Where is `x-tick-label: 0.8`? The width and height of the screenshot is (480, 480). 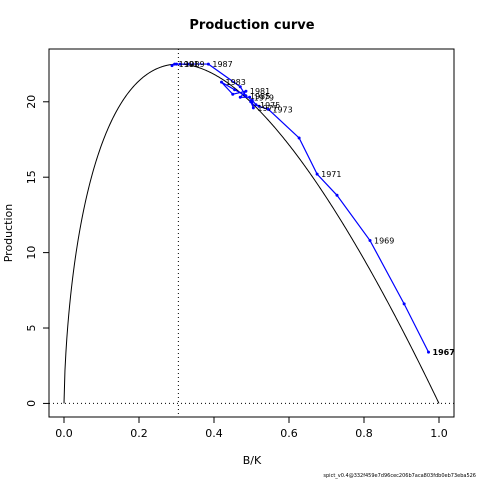
x-tick-label: 0.8 is located at coordinates (364, 433).